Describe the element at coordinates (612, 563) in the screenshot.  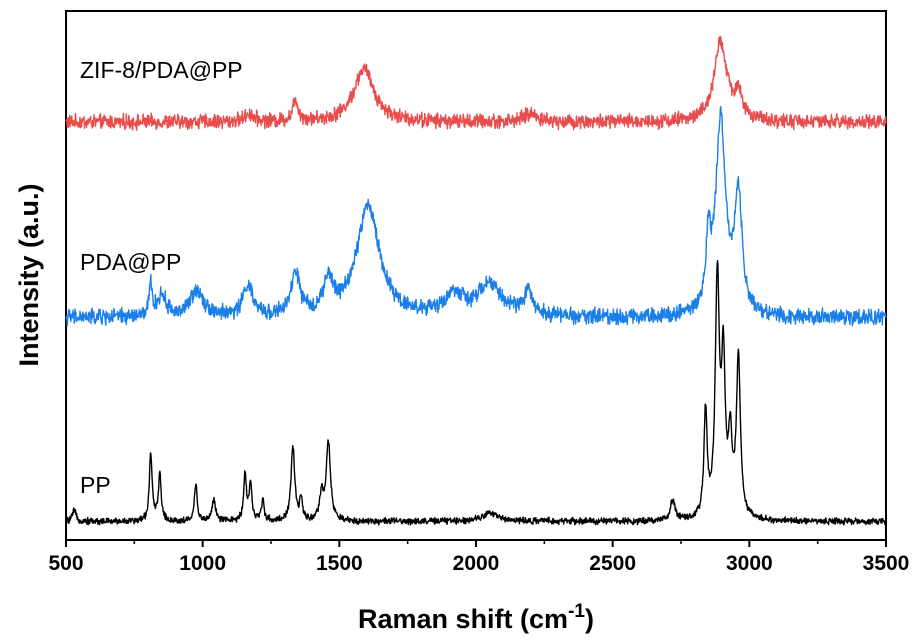
I see `x-tick-label-2500: 2500` at that location.